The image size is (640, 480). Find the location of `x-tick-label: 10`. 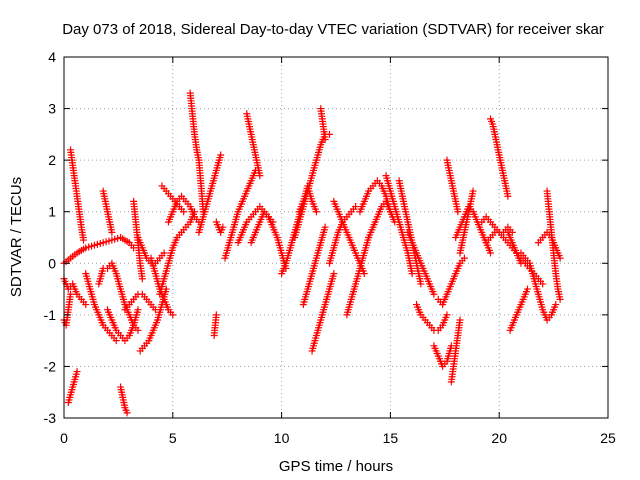

x-tick-label: 10 is located at coordinates (282, 438).